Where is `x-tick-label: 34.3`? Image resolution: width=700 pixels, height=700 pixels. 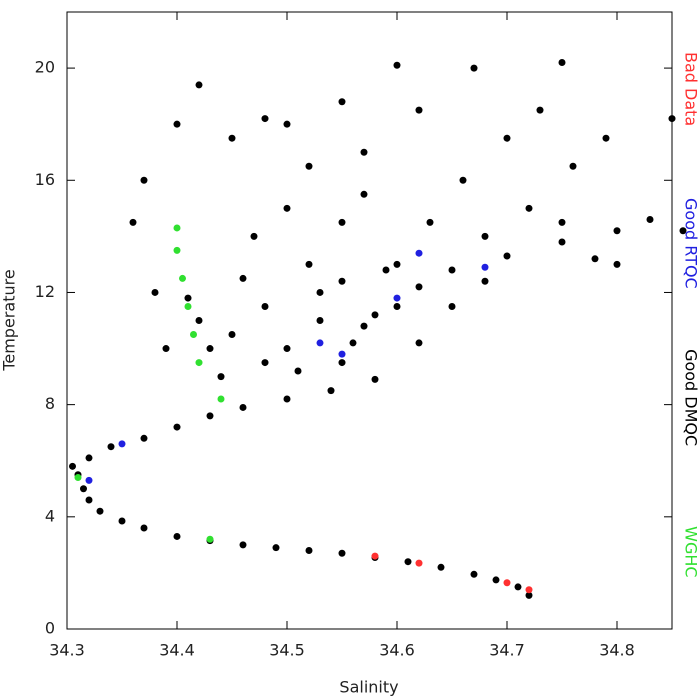
x-tick-label: 34.3 is located at coordinates (67, 650).